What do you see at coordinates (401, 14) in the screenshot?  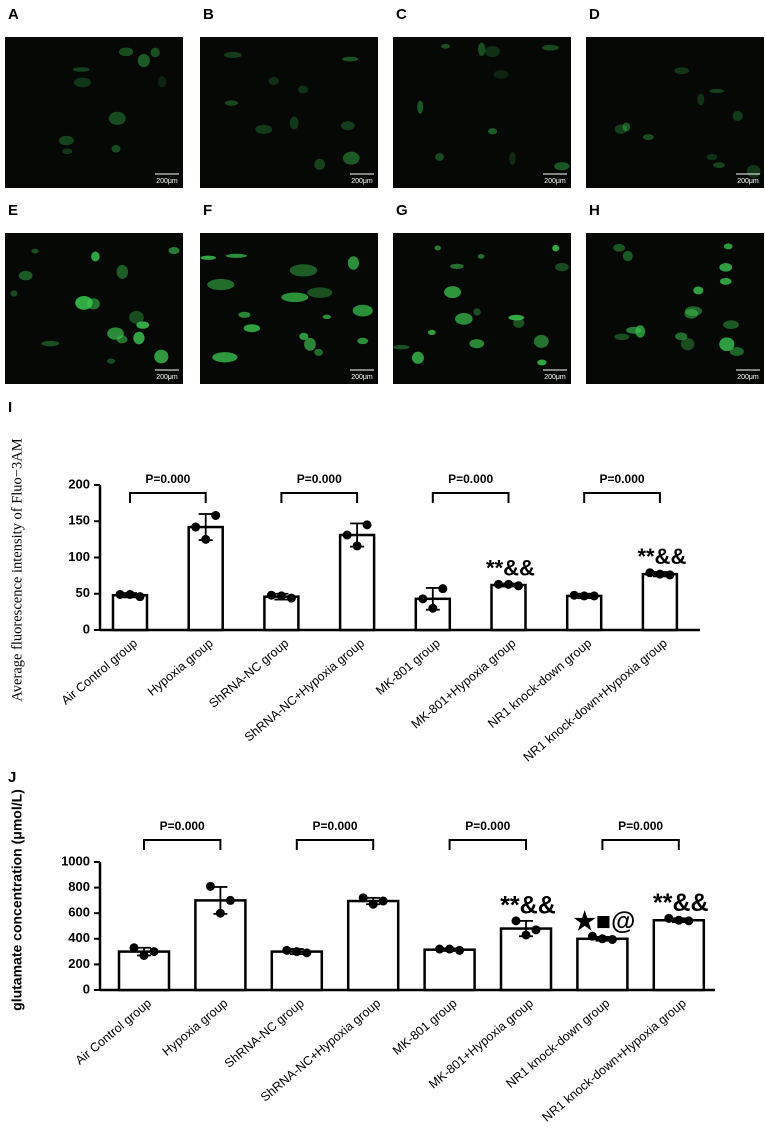 I see `panel-label: C` at bounding box center [401, 14].